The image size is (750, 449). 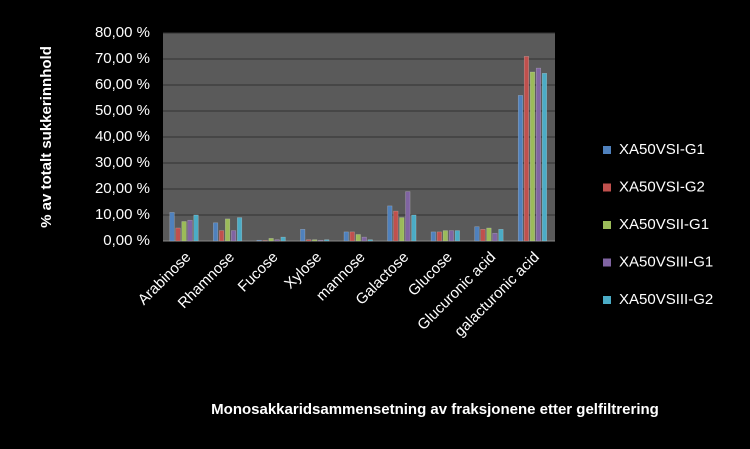 What do you see at coordinates (456, 291) in the screenshot?
I see `x-tick-label: Glucuronic acid` at bounding box center [456, 291].